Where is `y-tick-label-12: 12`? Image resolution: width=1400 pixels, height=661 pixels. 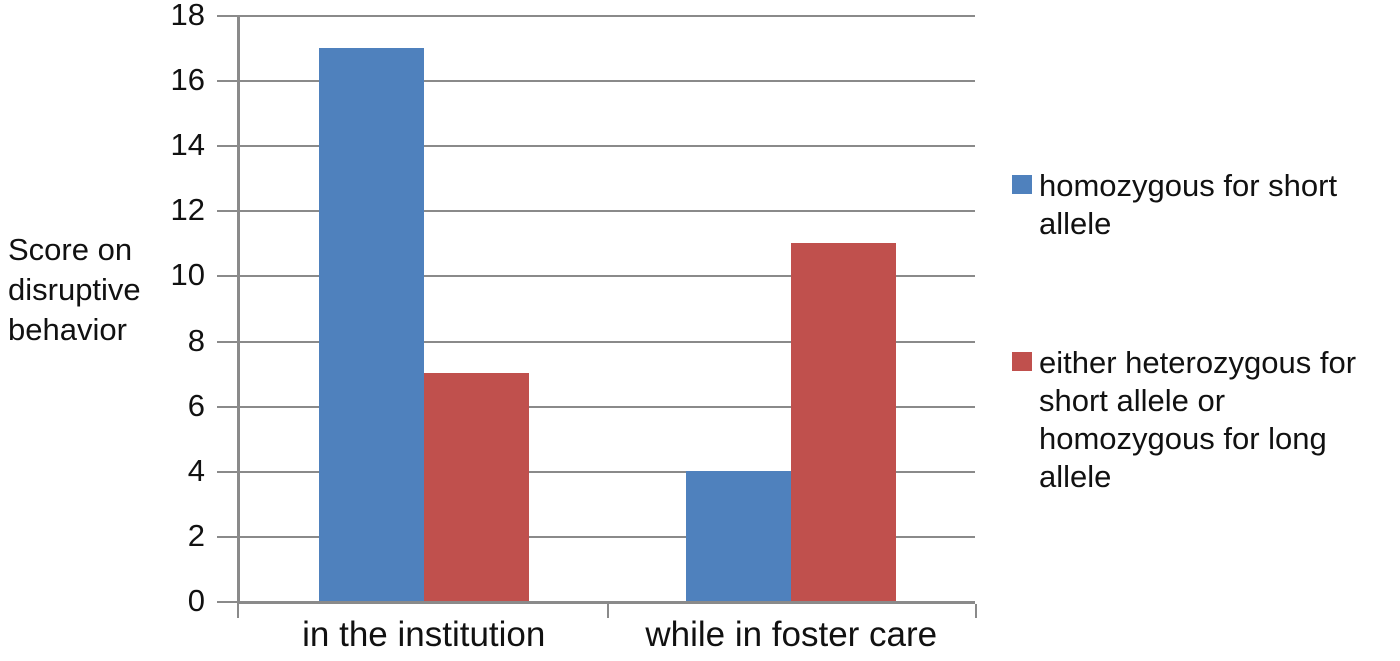
y-tick-label-12: 12 is located at coordinates (187, 210).